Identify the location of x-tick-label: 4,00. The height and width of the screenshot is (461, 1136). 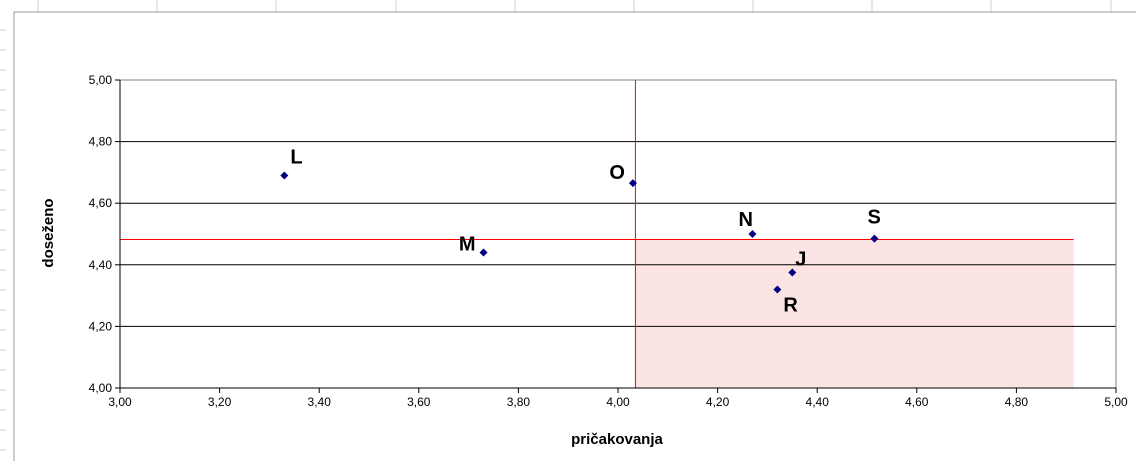
(618, 402).